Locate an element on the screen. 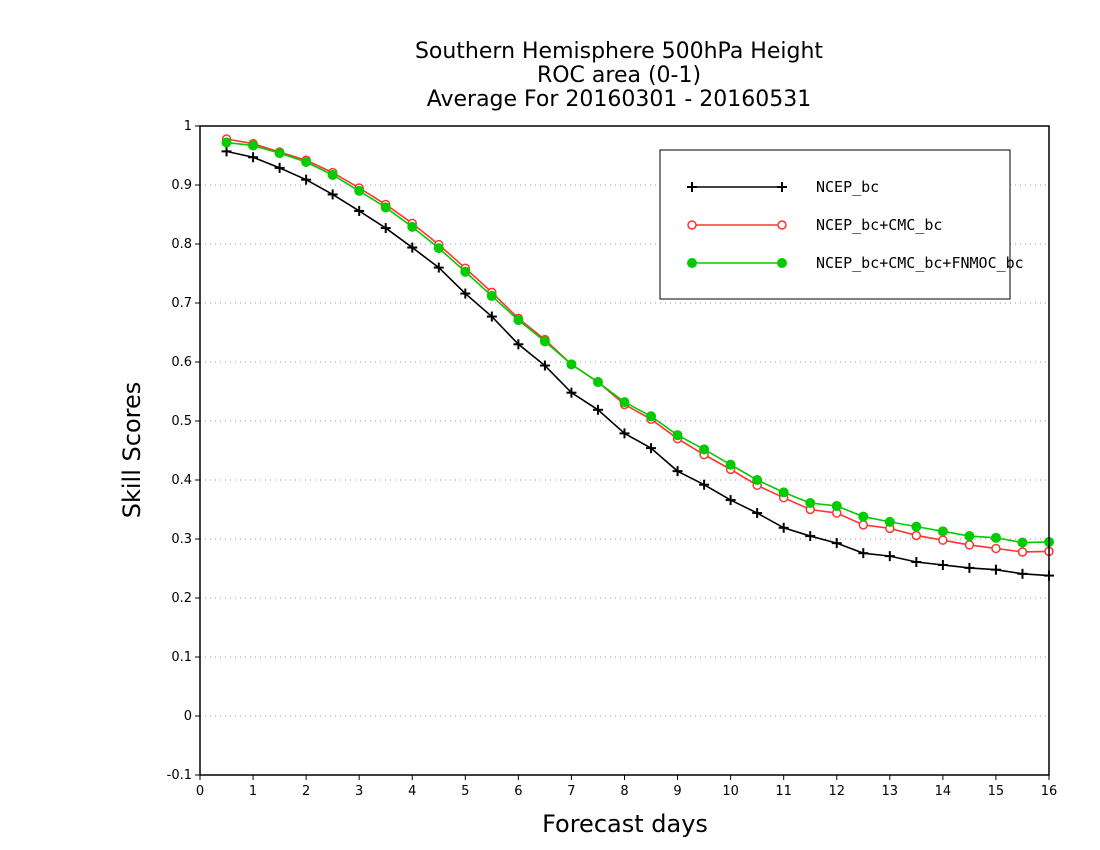 The height and width of the screenshot is (850, 1100). x-tick-label: 2 is located at coordinates (306, 791).